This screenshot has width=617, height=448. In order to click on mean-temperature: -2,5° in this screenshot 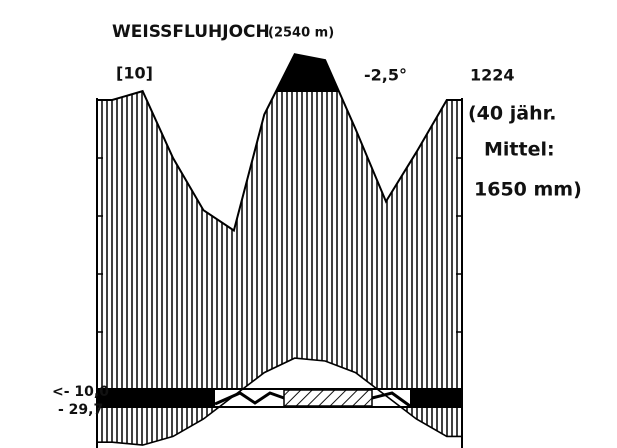, I will do `click(385, 75)`.